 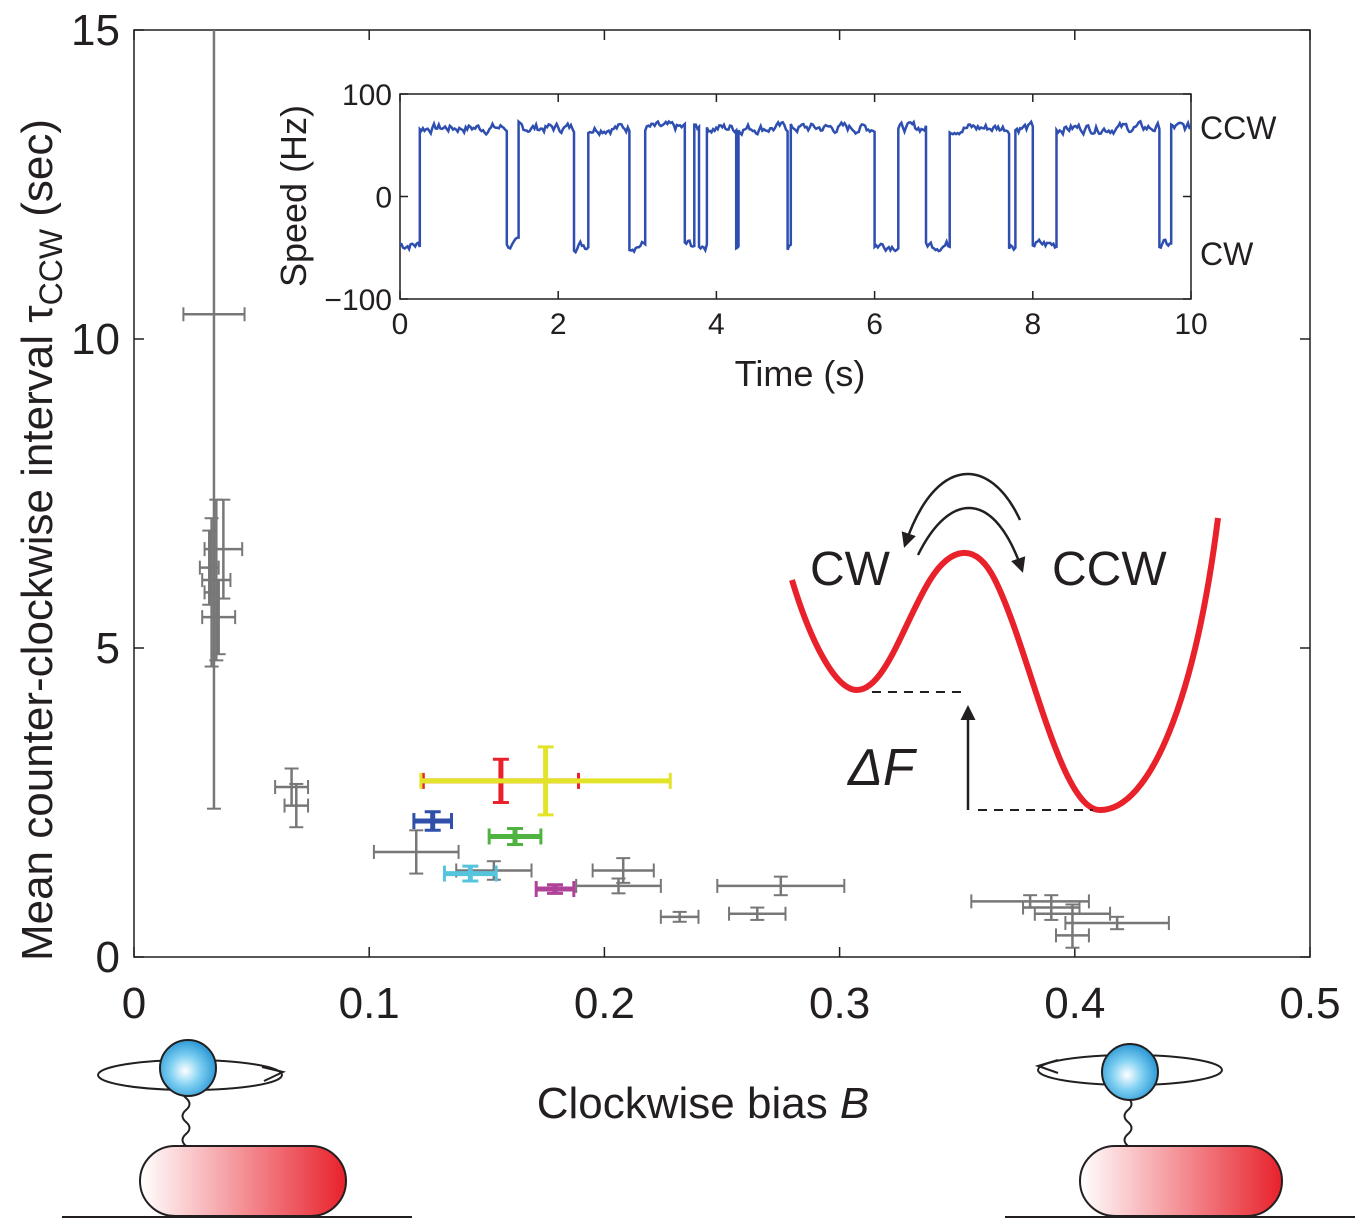 What do you see at coordinates (273, 1074) in the screenshot?
I see `left-rotation-arrow-icon` at bounding box center [273, 1074].